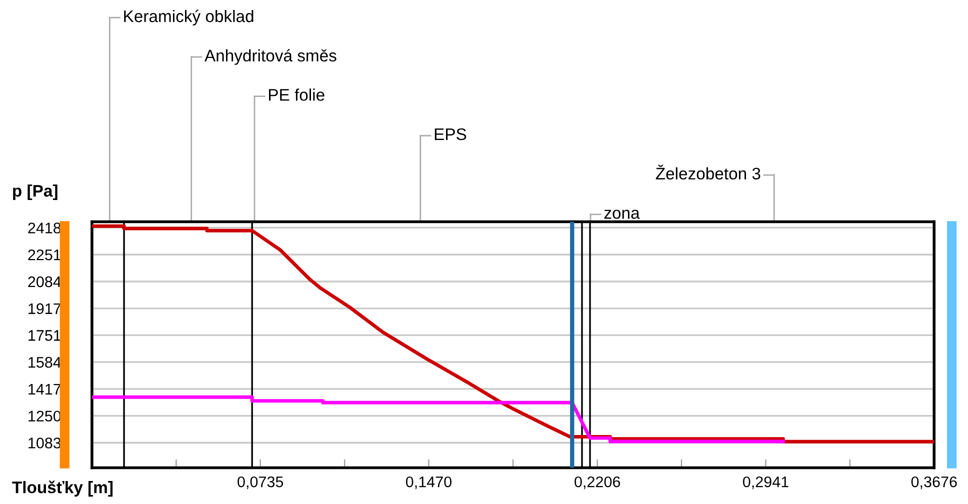 The height and width of the screenshot is (504, 968). What do you see at coordinates (438, 419) in the screenshot?
I see `line-series` at bounding box center [438, 419].